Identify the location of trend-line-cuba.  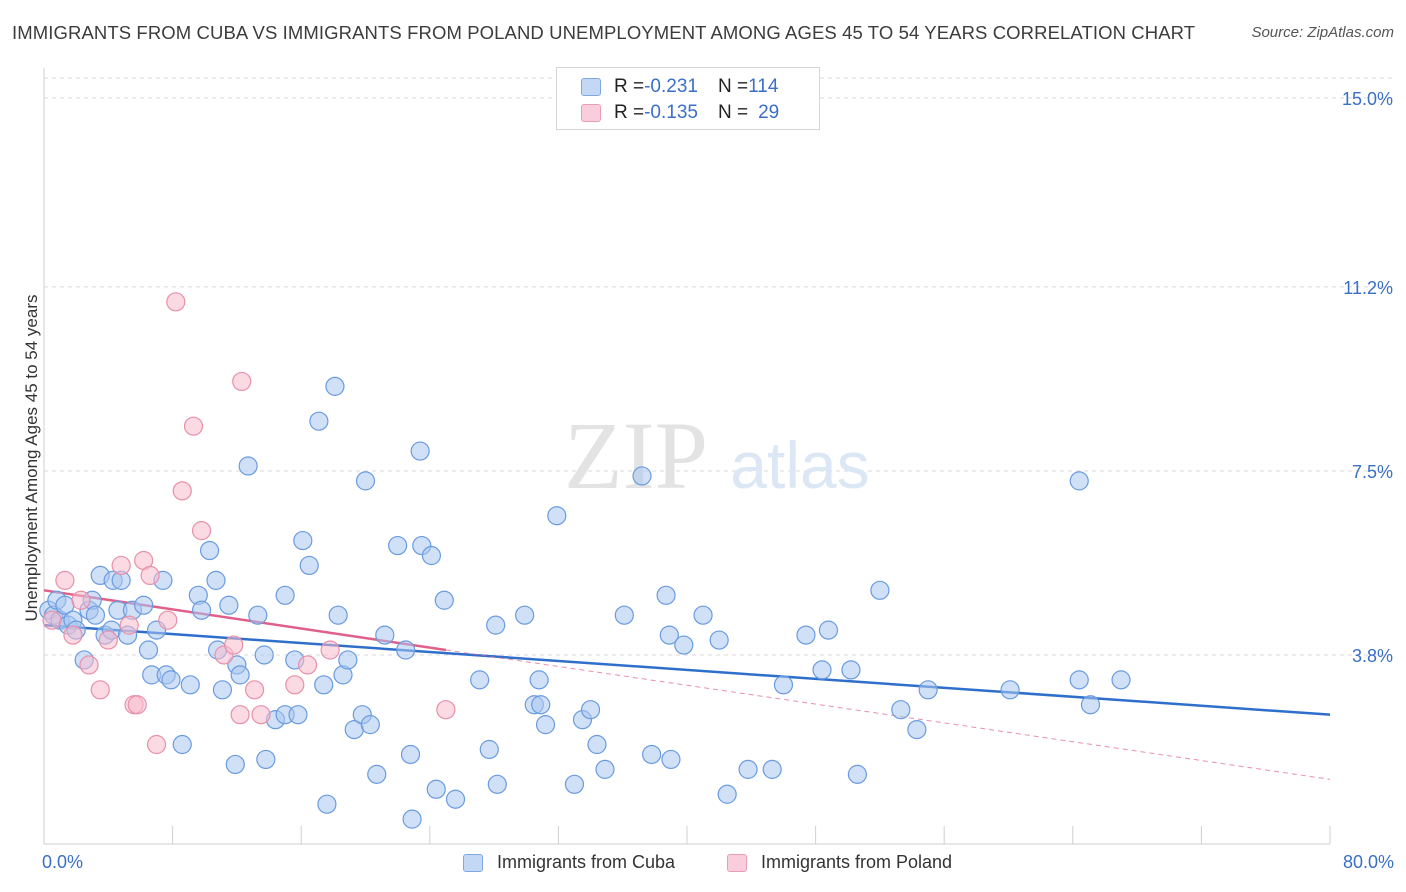
(687, 669).